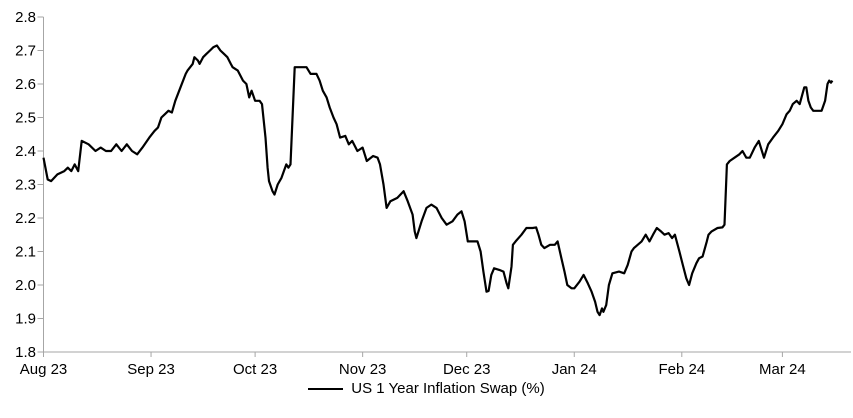 This screenshot has height=418, width=853. What do you see at coordinates (25, 17) in the screenshot?
I see `y-tick-label: 2.8` at bounding box center [25, 17].